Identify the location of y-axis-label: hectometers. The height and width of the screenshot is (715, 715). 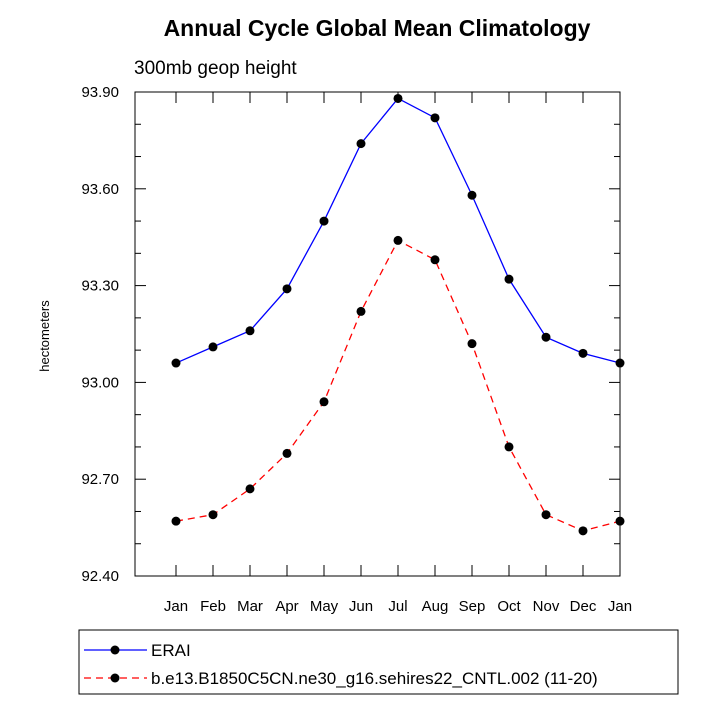
(44, 336).